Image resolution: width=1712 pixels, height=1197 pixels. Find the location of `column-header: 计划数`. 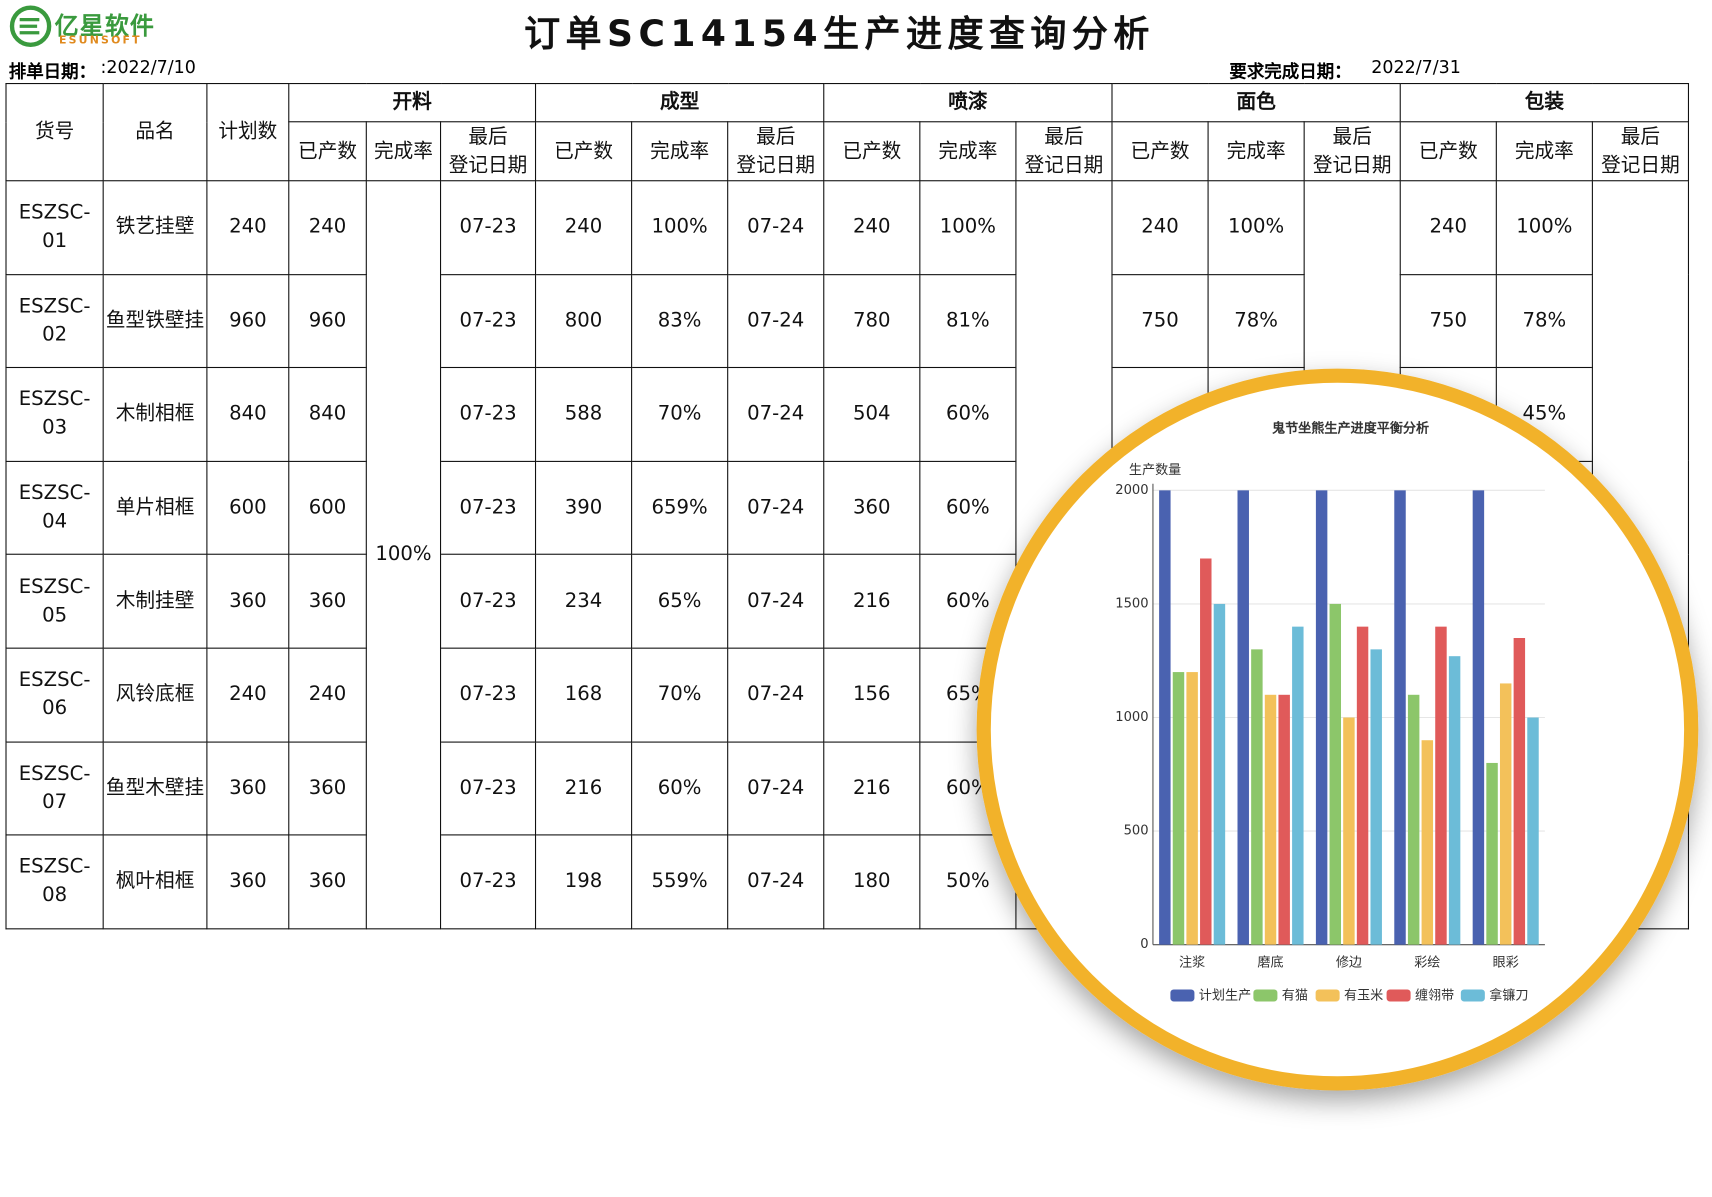

column-header: 计划数 is located at coordinates (248, 132).